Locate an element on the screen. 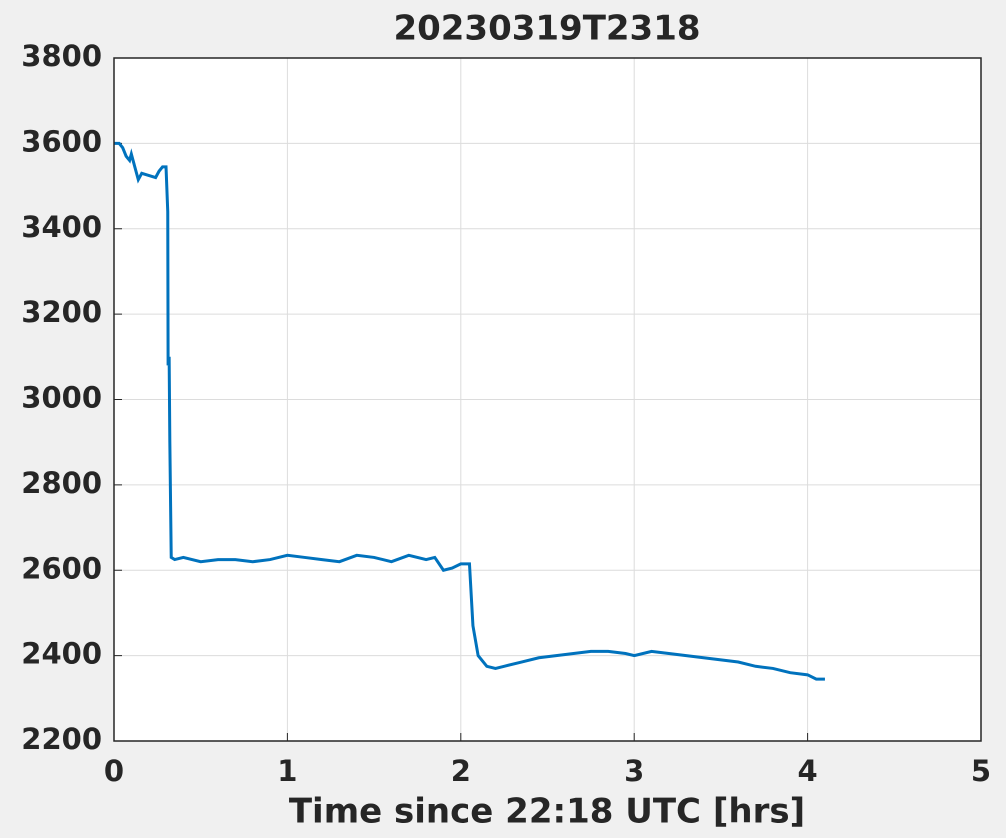 The image size is (1006, 838). y-tick-label: 2200 is located at coordinates (61, 739).